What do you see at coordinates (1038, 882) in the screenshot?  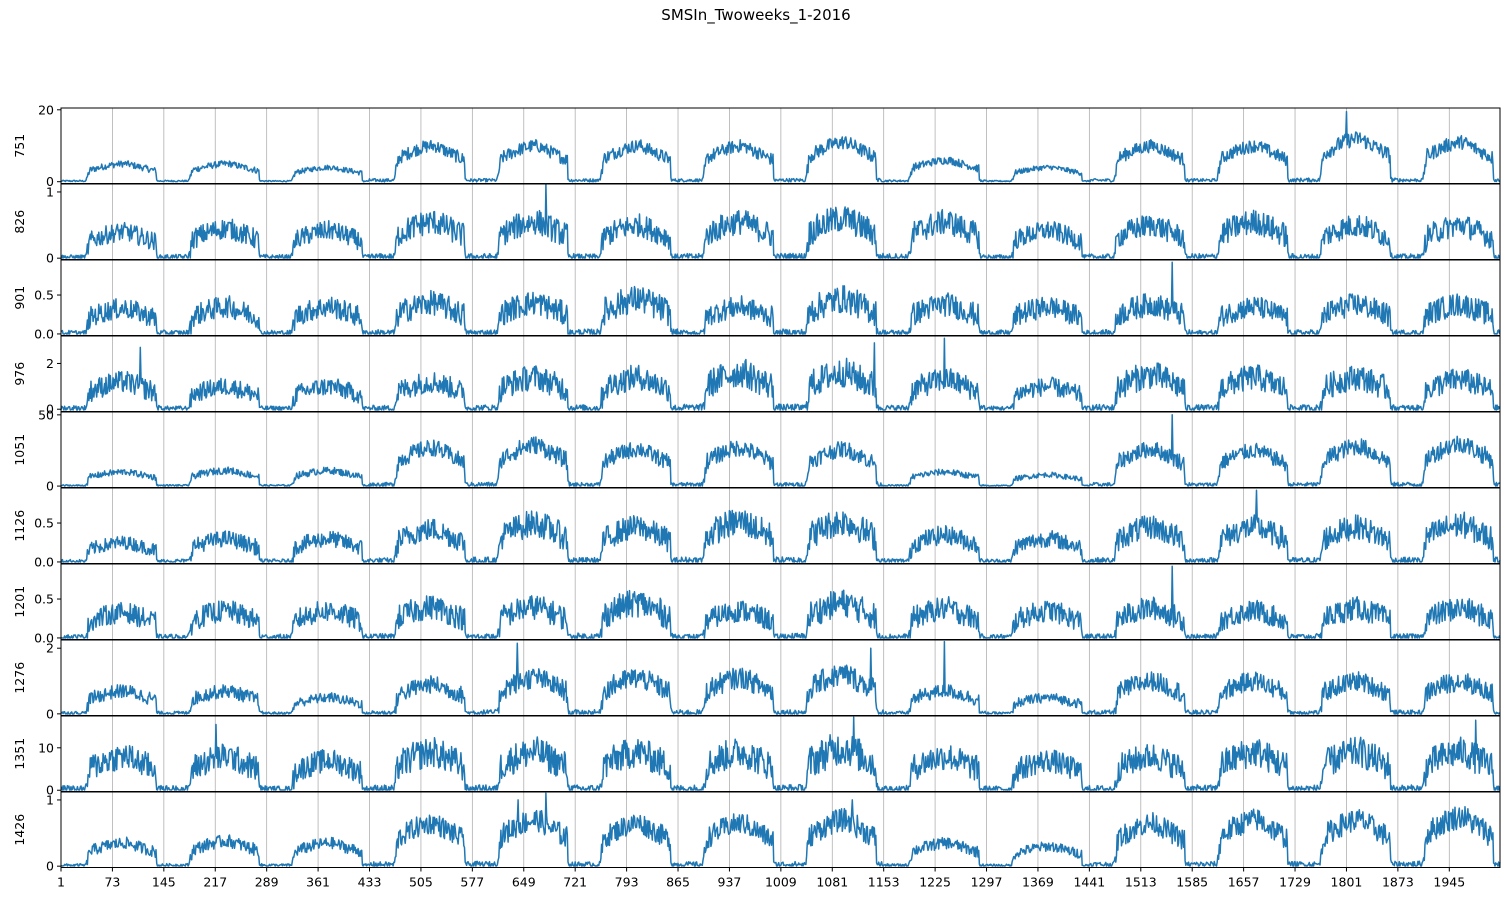 I see `x-tick-label: 1369` at bounding box center [1038, 882].